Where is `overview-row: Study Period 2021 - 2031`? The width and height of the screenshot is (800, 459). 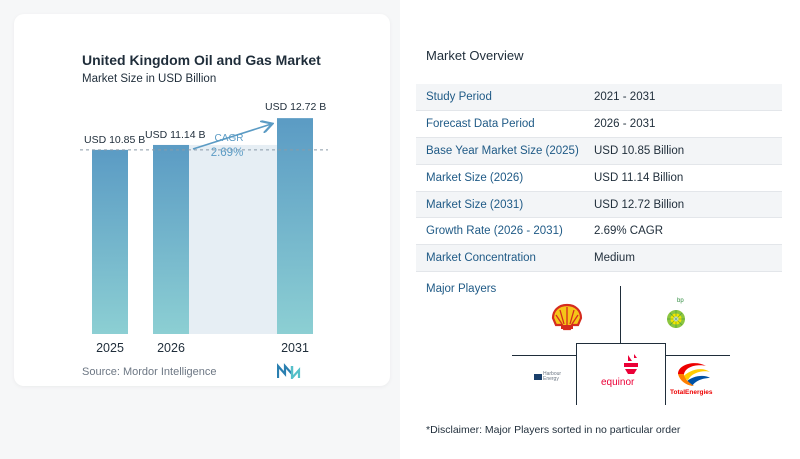
overview-row: Study Period 2021 - 2031 is located at coordinates (599, 98).